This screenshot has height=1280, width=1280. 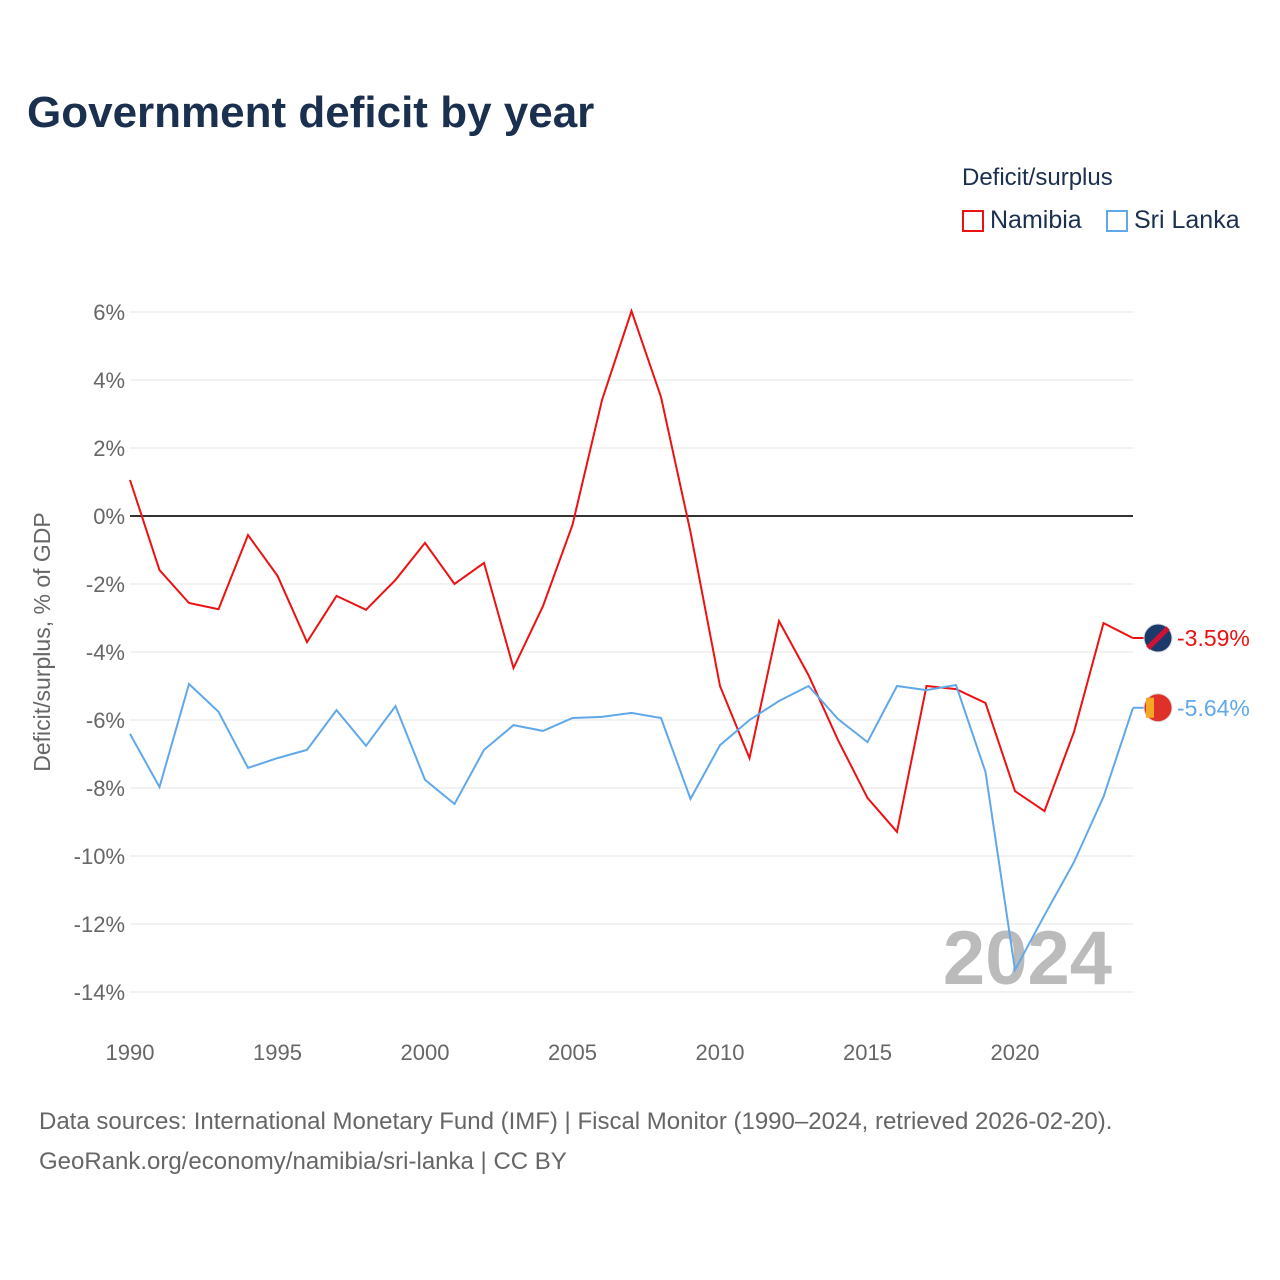 What do you see at coordinates (109, 516) in the screenshot?
I see `y-tick-label: 0%` at bounding box center [109, 516].